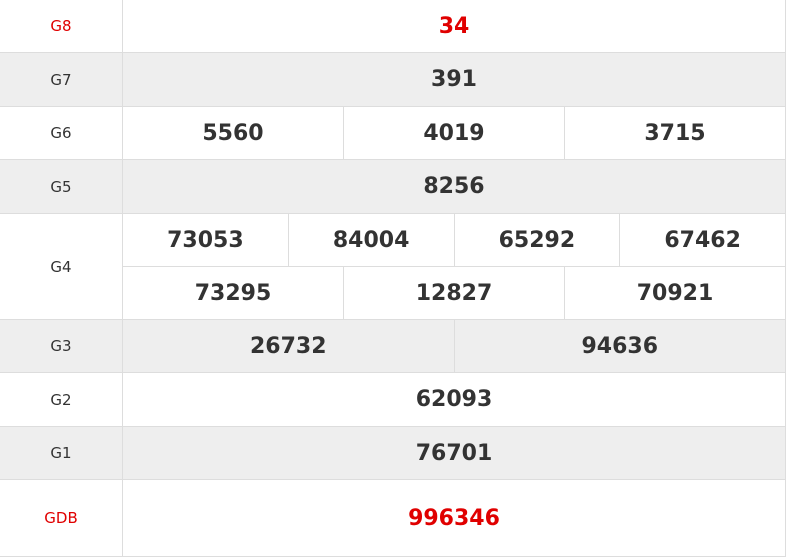  I want to click on prize-values-line: 8256, so click(454, 186).